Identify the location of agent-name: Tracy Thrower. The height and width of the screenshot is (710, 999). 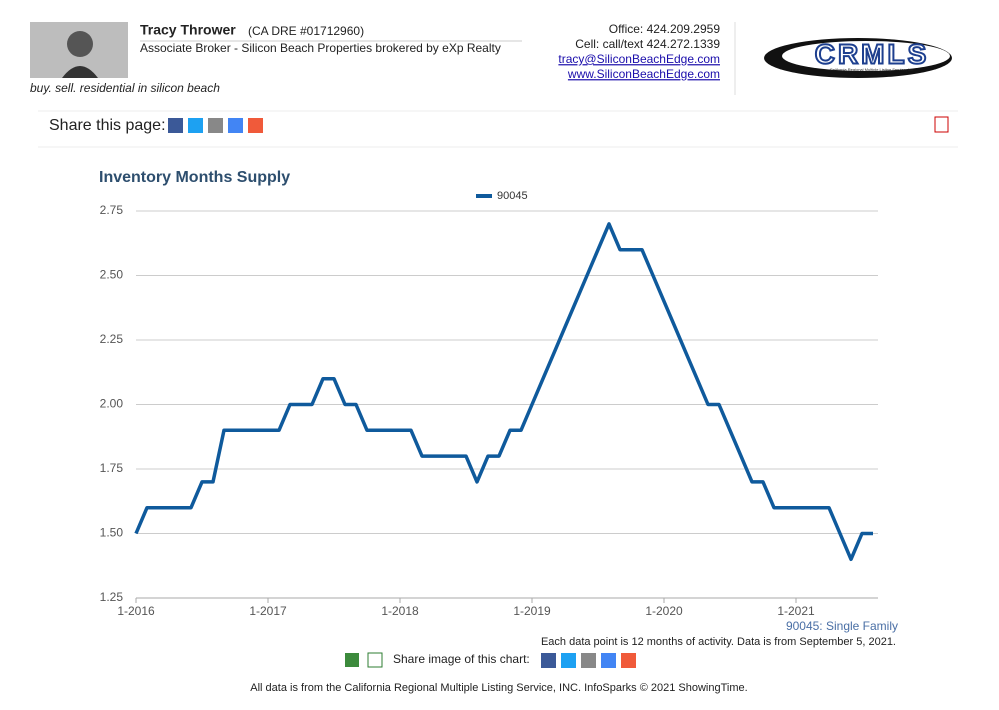
(188, 30).